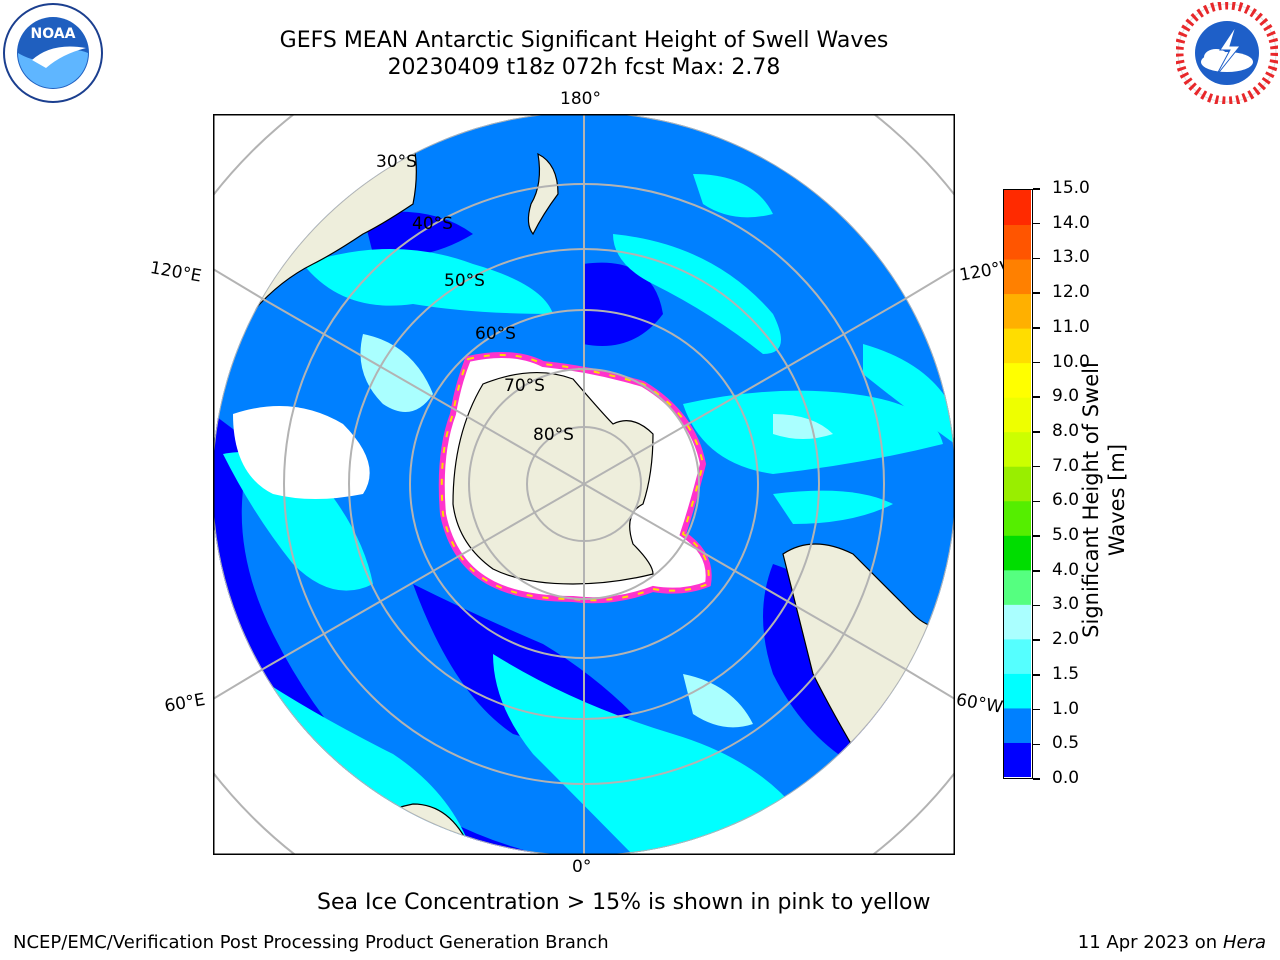 This screenshot has width=1280, height=960. I want to click on colorbar-tick-label: 4.0, so click(1066, 569).